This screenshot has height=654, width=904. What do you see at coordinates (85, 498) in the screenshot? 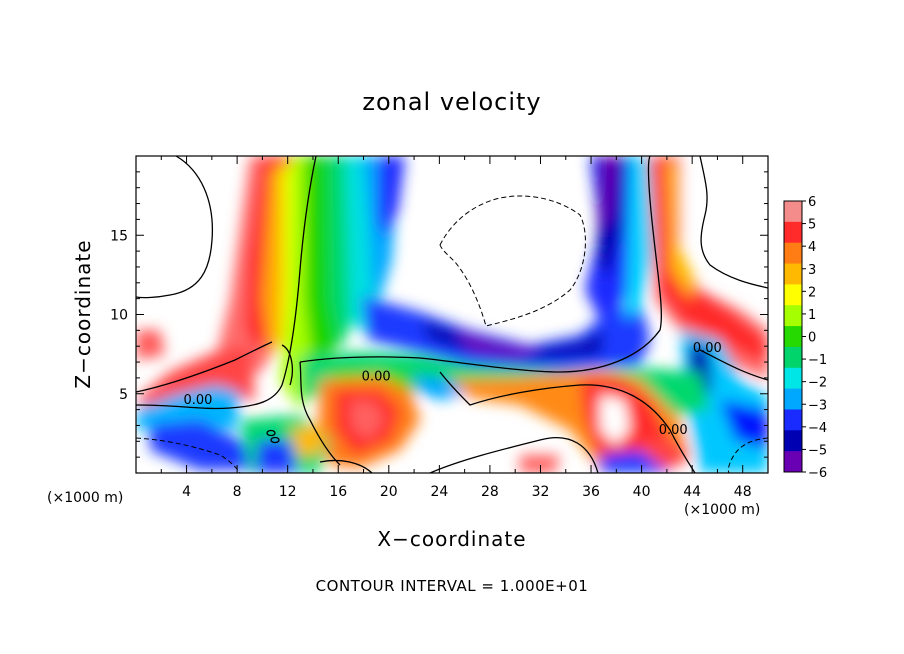
I see `x-unit-label-left: (×1000 m)` at bounding box center [85, 498].